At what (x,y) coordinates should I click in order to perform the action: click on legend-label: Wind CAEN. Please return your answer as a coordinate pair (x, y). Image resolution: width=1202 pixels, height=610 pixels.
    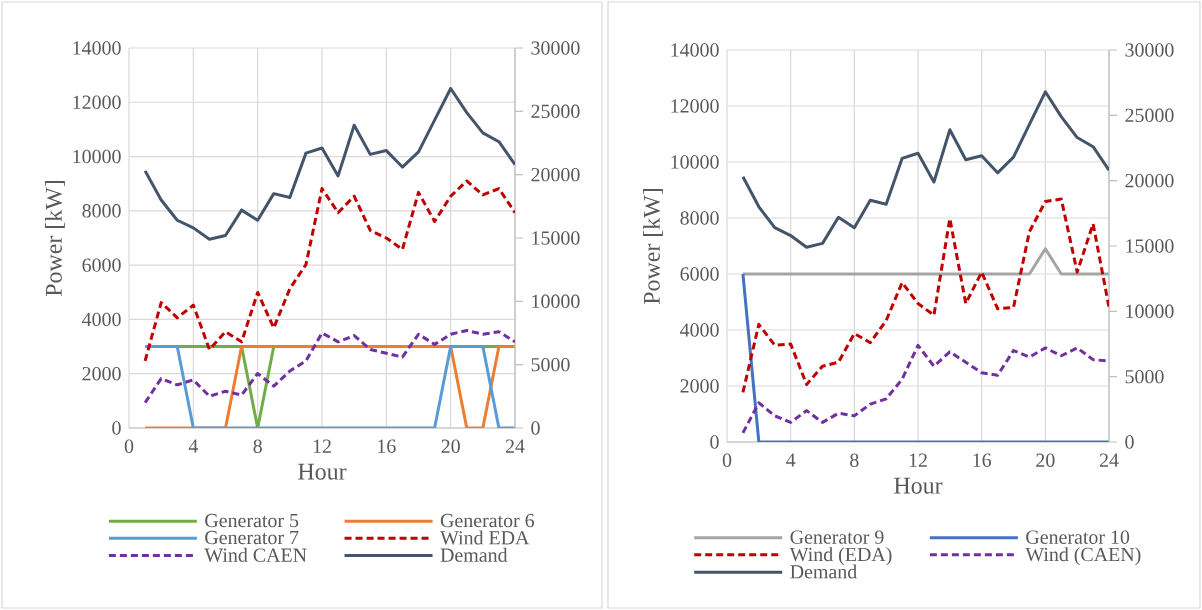
    Looking at the image, I should click on (255, 554).